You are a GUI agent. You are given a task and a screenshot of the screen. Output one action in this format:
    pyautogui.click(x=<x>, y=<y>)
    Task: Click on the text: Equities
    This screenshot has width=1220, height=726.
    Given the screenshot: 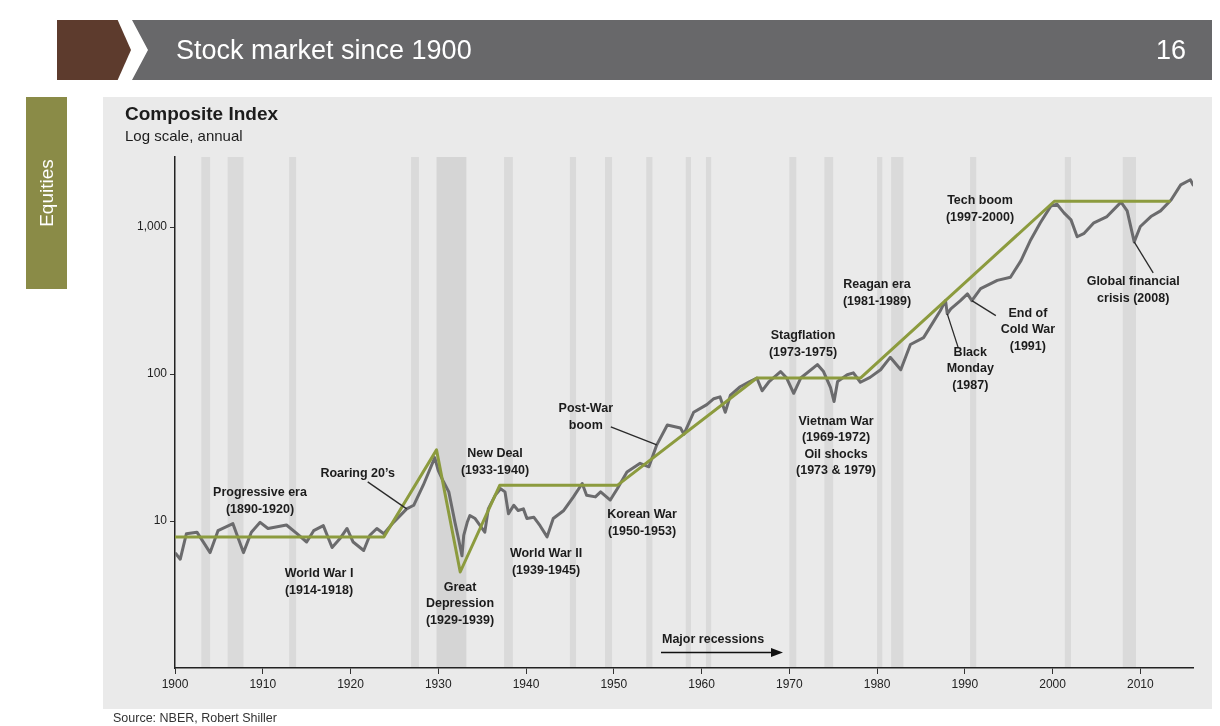 What is the action you would take?
    pyautogui.click(x=46, y=193)
    